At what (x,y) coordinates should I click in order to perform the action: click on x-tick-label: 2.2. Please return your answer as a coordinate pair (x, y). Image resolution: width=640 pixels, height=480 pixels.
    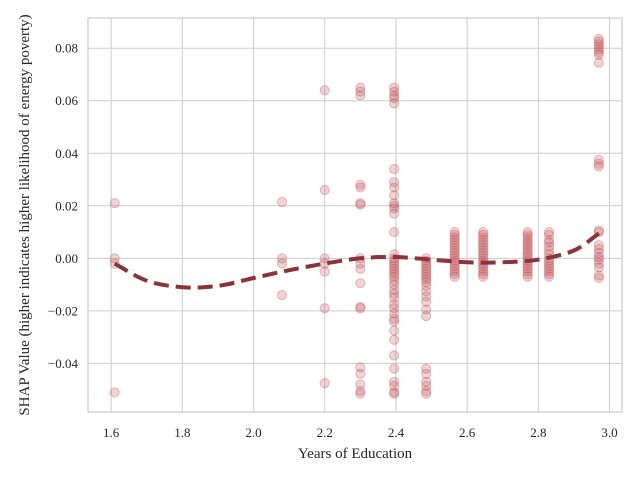
    Looking at the image, I should click on (325, 432).